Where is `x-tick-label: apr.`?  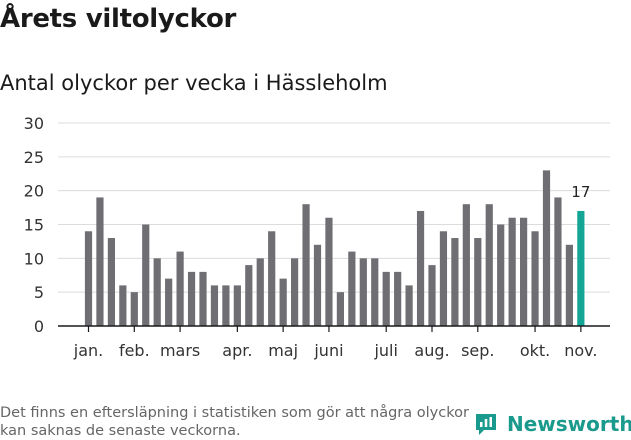 x-tick-label: apr. is located at coordinates (237, 350).